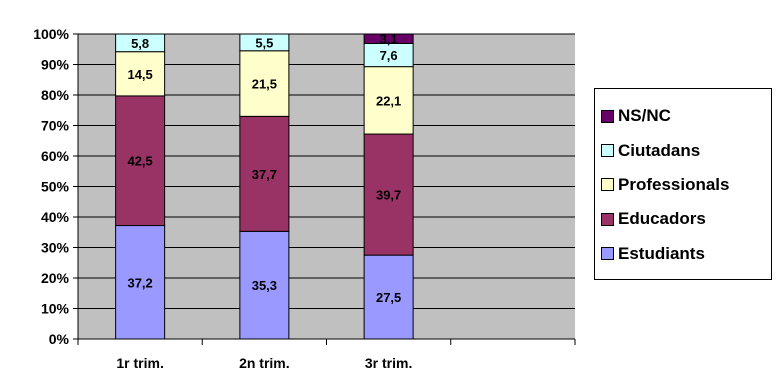  I want to click on data-label: 14,5, so click(139, 74).